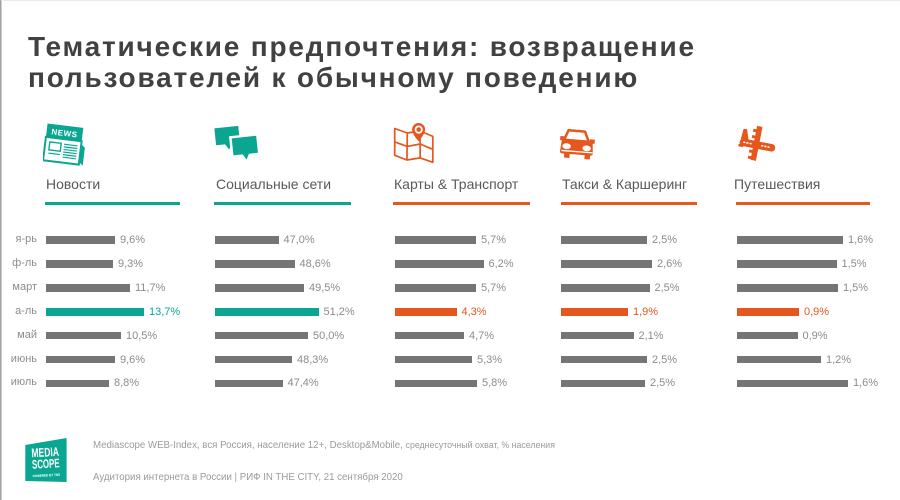 The width and height of the screenshot is (900, 500). Describe the element at coordinates (46, 463) in the screenshot. I see `svg-text: SCOPE` at that location.